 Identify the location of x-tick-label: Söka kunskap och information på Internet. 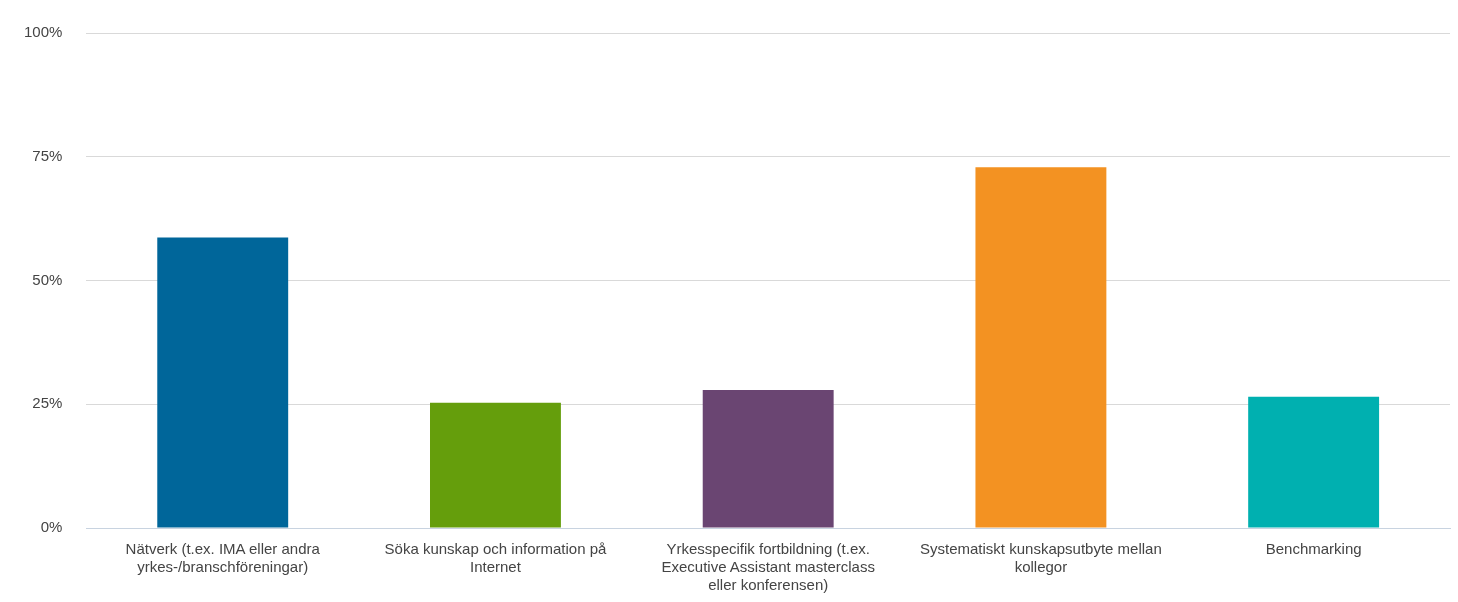
(496, 558).